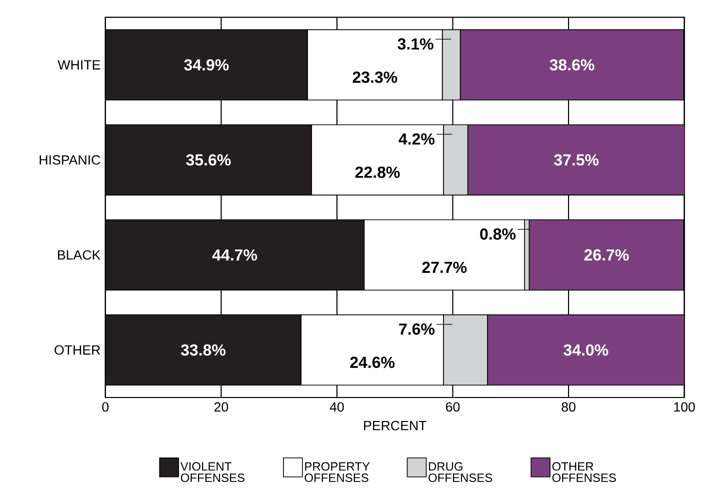  I want to click on data-label: 24.6%, so click(372, 362).